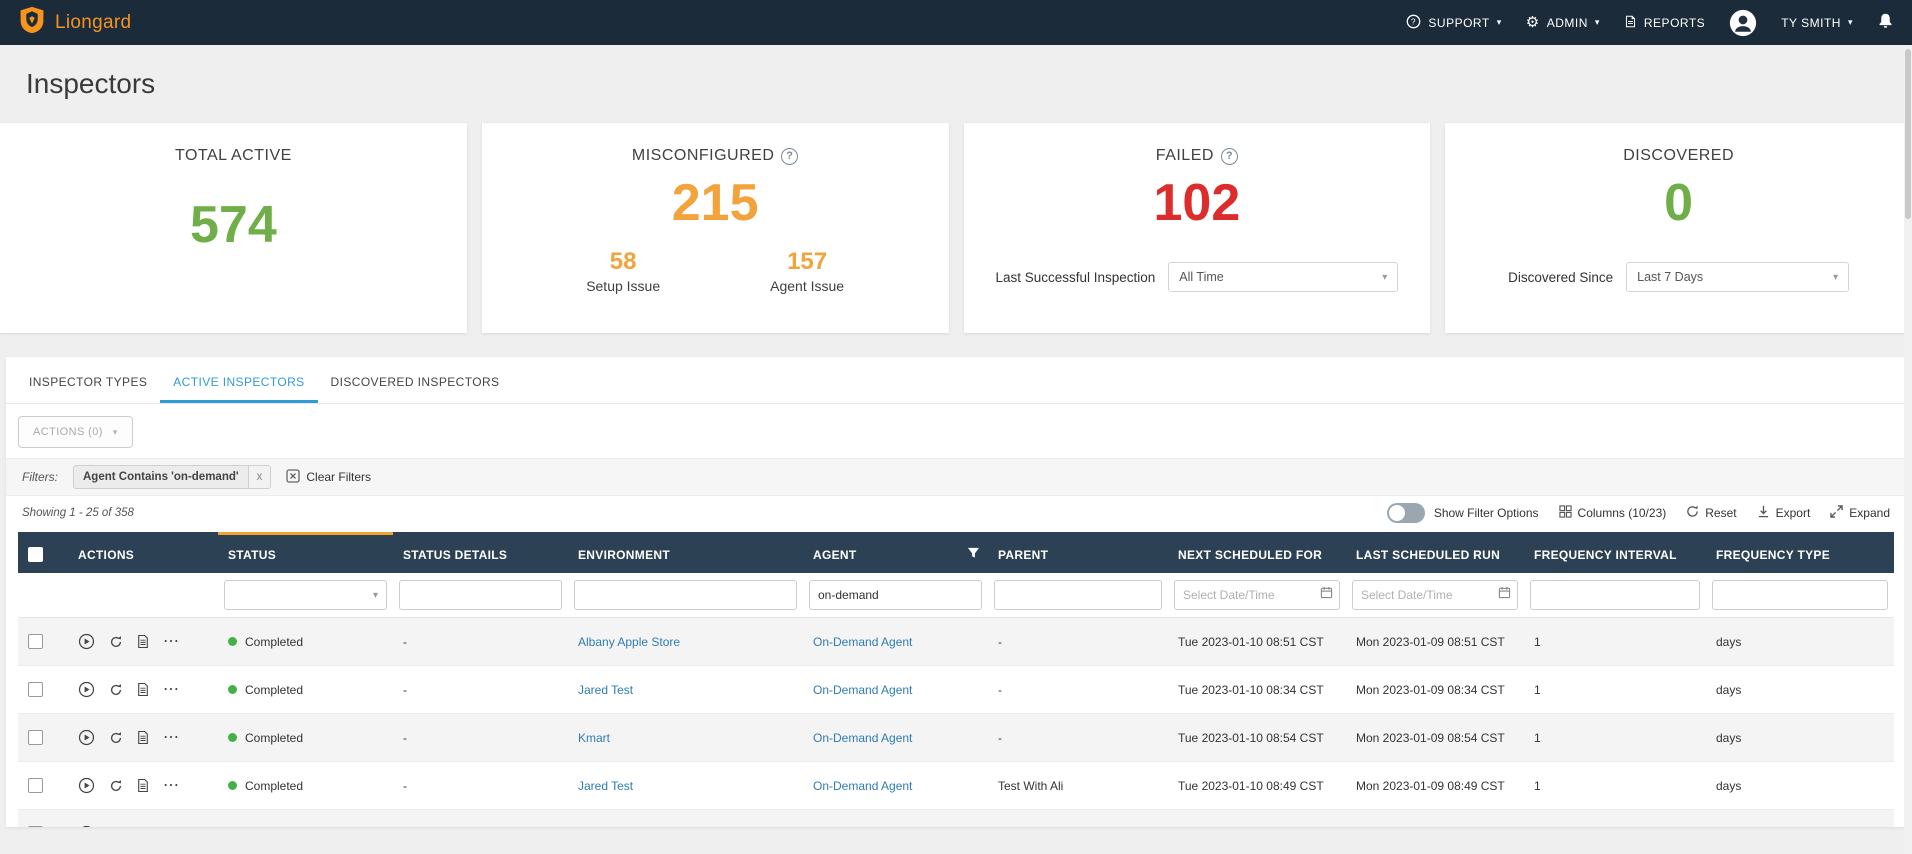 The height and width of the screenshot is (854, 1912). What do you see at coordinates (143, 553) in the screenshot?
I see `column-header-actions: ACTIONS` at bounding box center [143, 553].